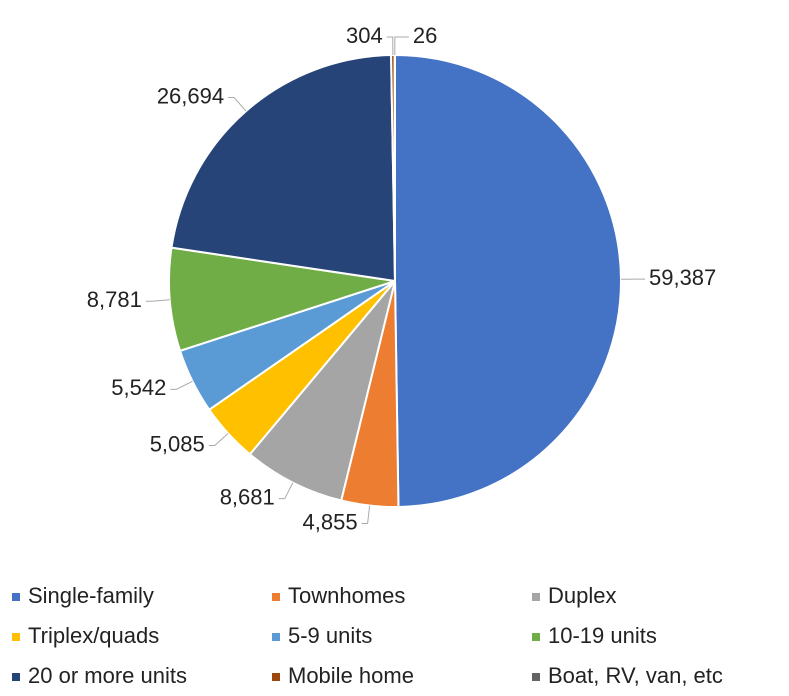 This screenshot has width=789, height=696. Describe the element at coordinates (177, 443) in the screenshot. I see `data-label: 5,085` at that location.